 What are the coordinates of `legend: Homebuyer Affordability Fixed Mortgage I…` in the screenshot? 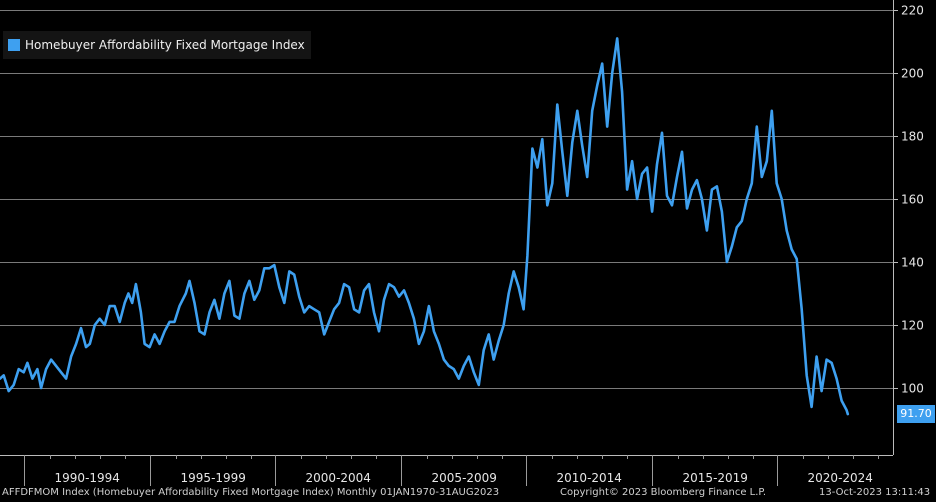 It's located at (157, 45).